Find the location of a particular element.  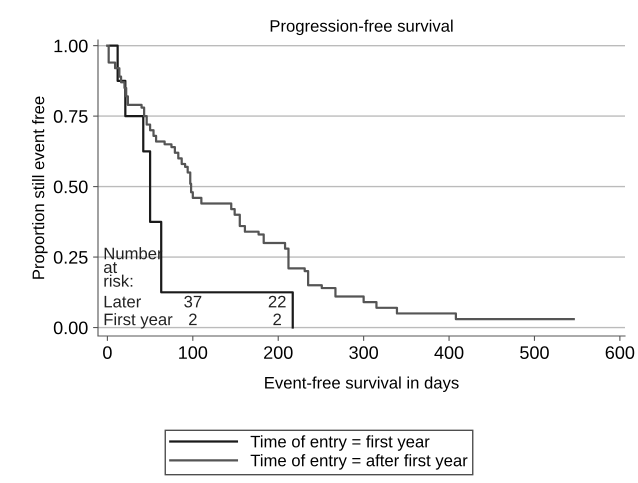

x-axis-title: Event-free survival in days is located at coordinates (362, 384).